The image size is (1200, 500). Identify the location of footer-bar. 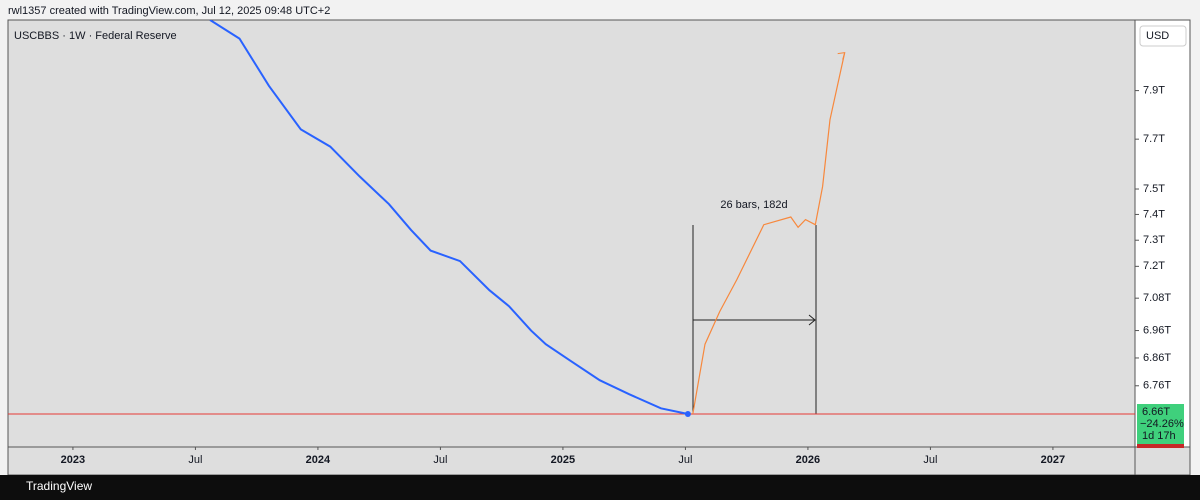
(600, 487).